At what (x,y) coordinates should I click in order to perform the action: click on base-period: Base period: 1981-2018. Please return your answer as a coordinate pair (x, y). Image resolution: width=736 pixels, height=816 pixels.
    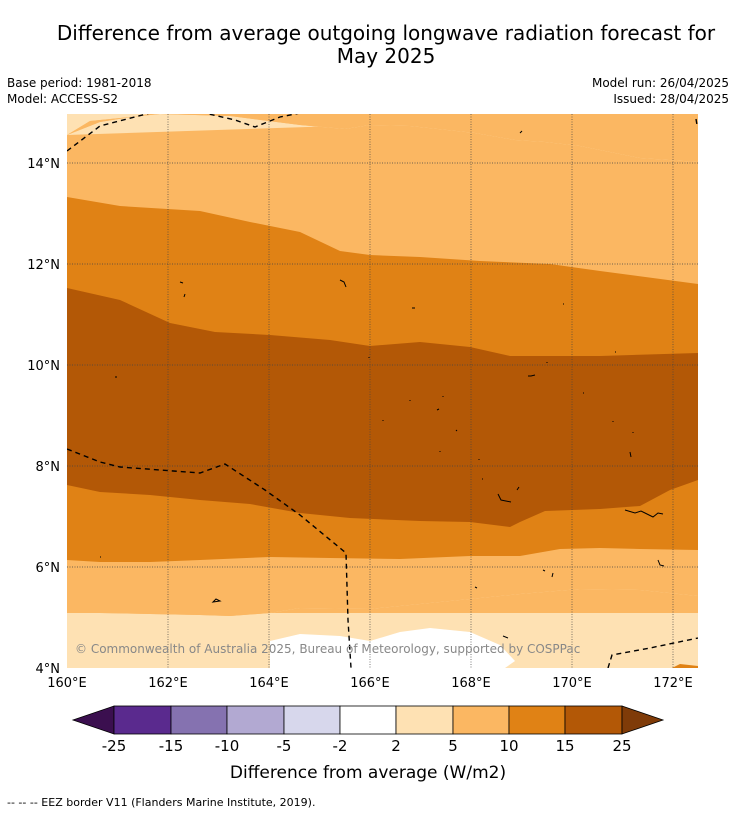
    Looking at the image, I should click on (79, 83).